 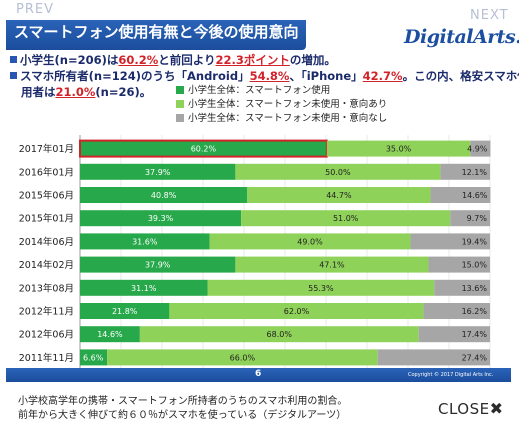 I want to click on bullet-text: 小学生(n=206)は, so click(x=69, y=60).